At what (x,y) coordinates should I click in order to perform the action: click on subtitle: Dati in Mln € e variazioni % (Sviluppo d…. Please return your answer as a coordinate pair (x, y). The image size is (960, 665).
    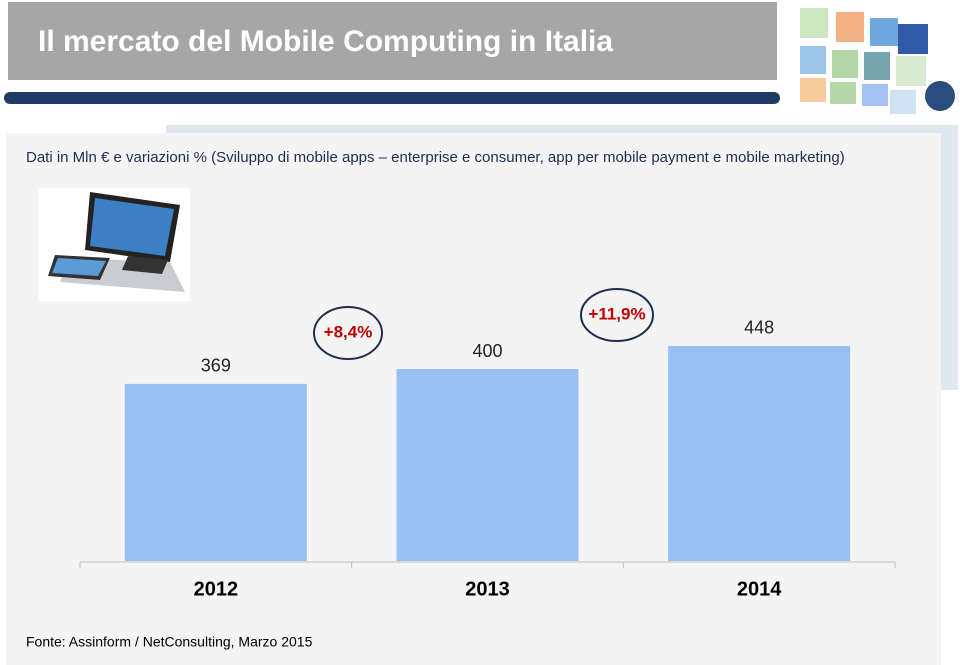
    Looking at the image, I should click on (435, 157).